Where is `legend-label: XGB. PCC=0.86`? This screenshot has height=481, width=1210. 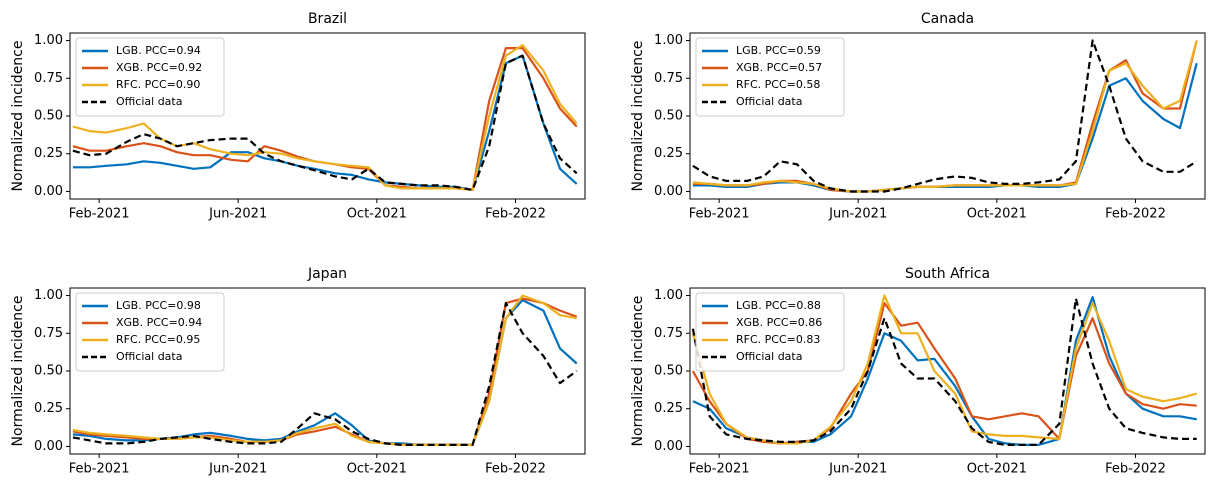 legend-label: XGB. PCC=0.86 is located at coordinates (779, 322).